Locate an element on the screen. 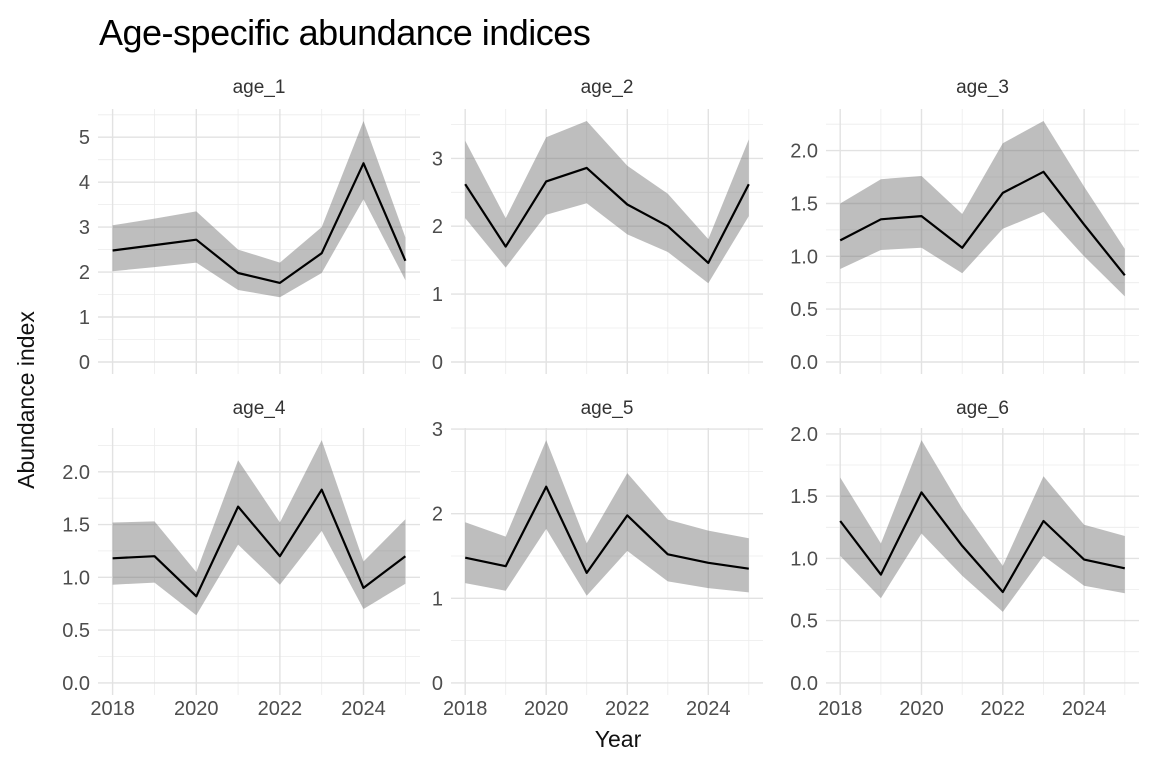  facet-panel-age_2: age_2 0 1 2 3 is located at coordinates (597, 225).